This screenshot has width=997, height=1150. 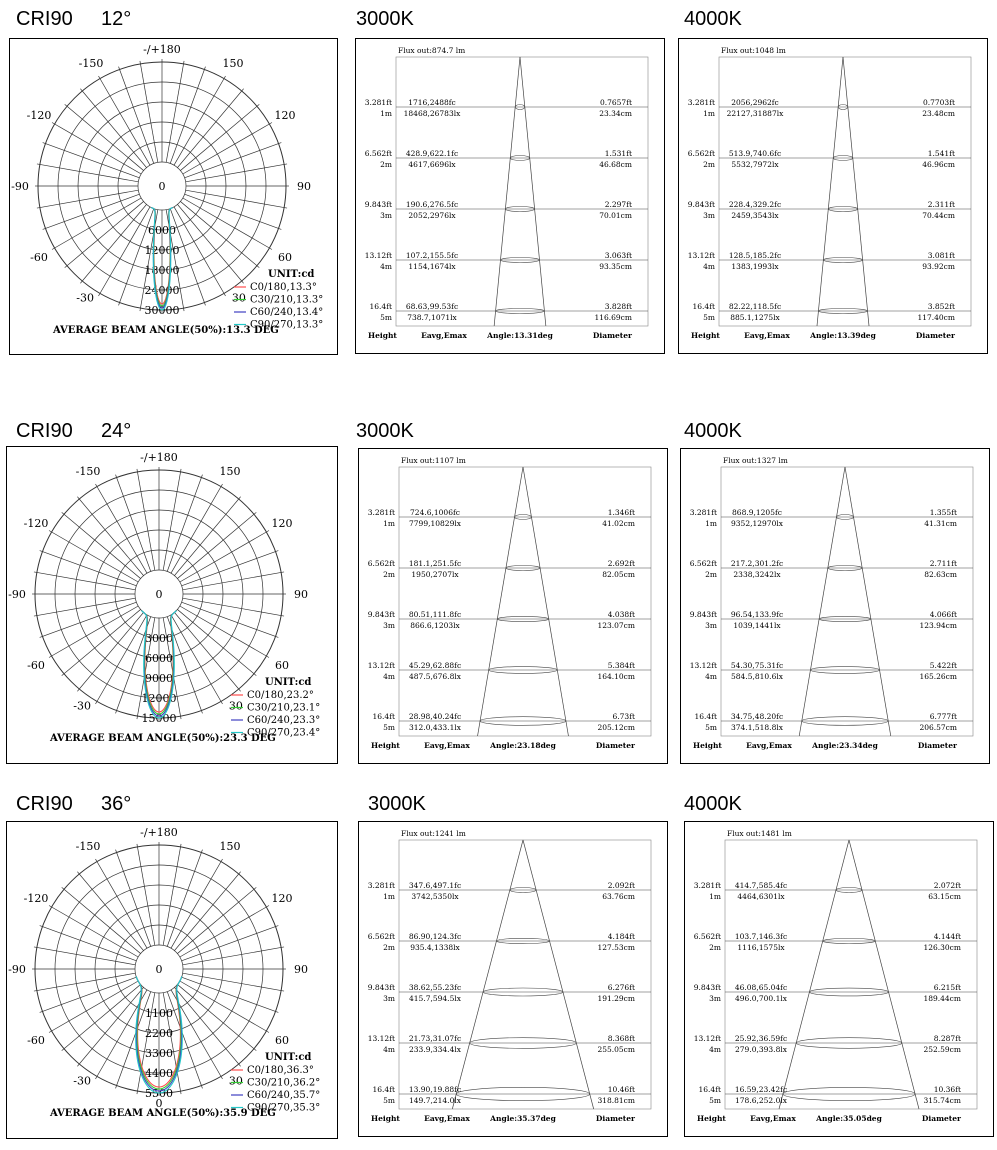 What do you see at coordinates (381, 885) in the screenshot?
I see `cone-height-ft: 3.281ft` at bounding box center [381, 885].